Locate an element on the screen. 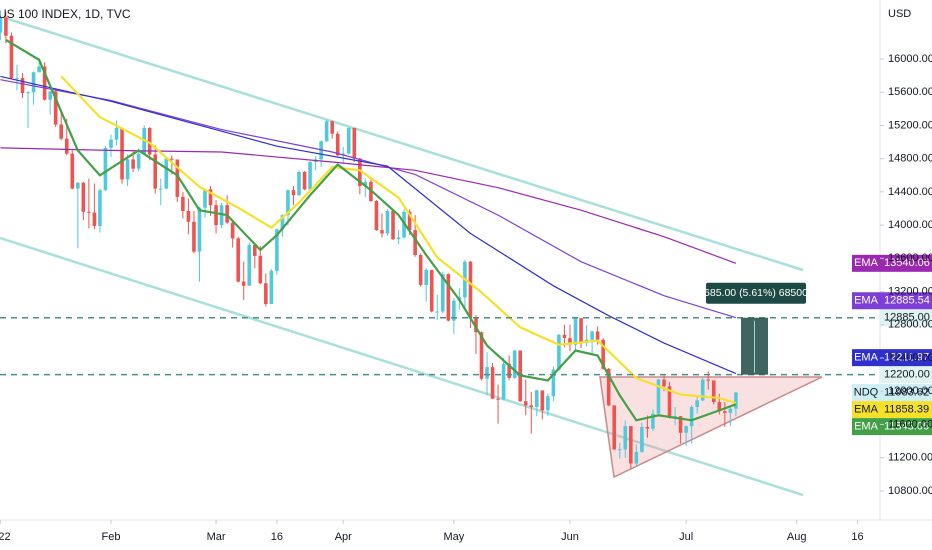 The height and width of the screenshot is (550, 932). y-tick-label: 15200.00 is located at coordinates (910, 125).